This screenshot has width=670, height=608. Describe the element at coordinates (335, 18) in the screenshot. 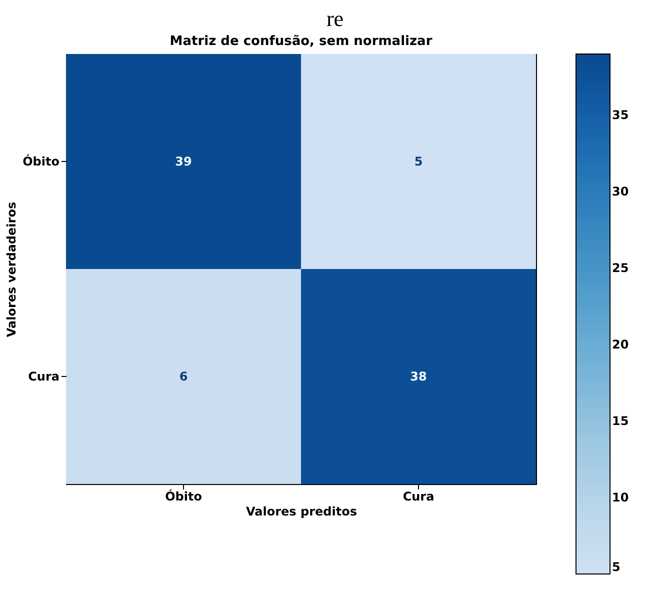

I see `text: re` at that location.